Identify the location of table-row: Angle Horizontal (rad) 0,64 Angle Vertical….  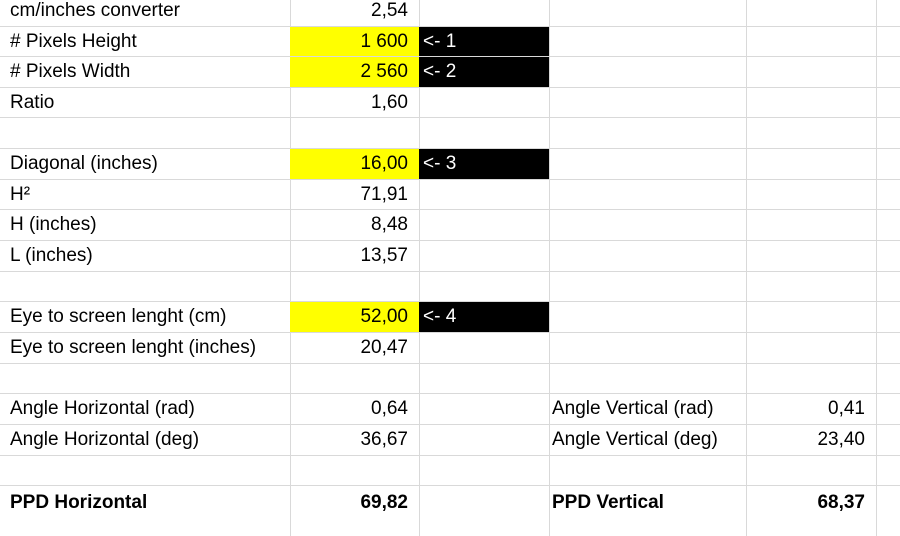
(450, 409).